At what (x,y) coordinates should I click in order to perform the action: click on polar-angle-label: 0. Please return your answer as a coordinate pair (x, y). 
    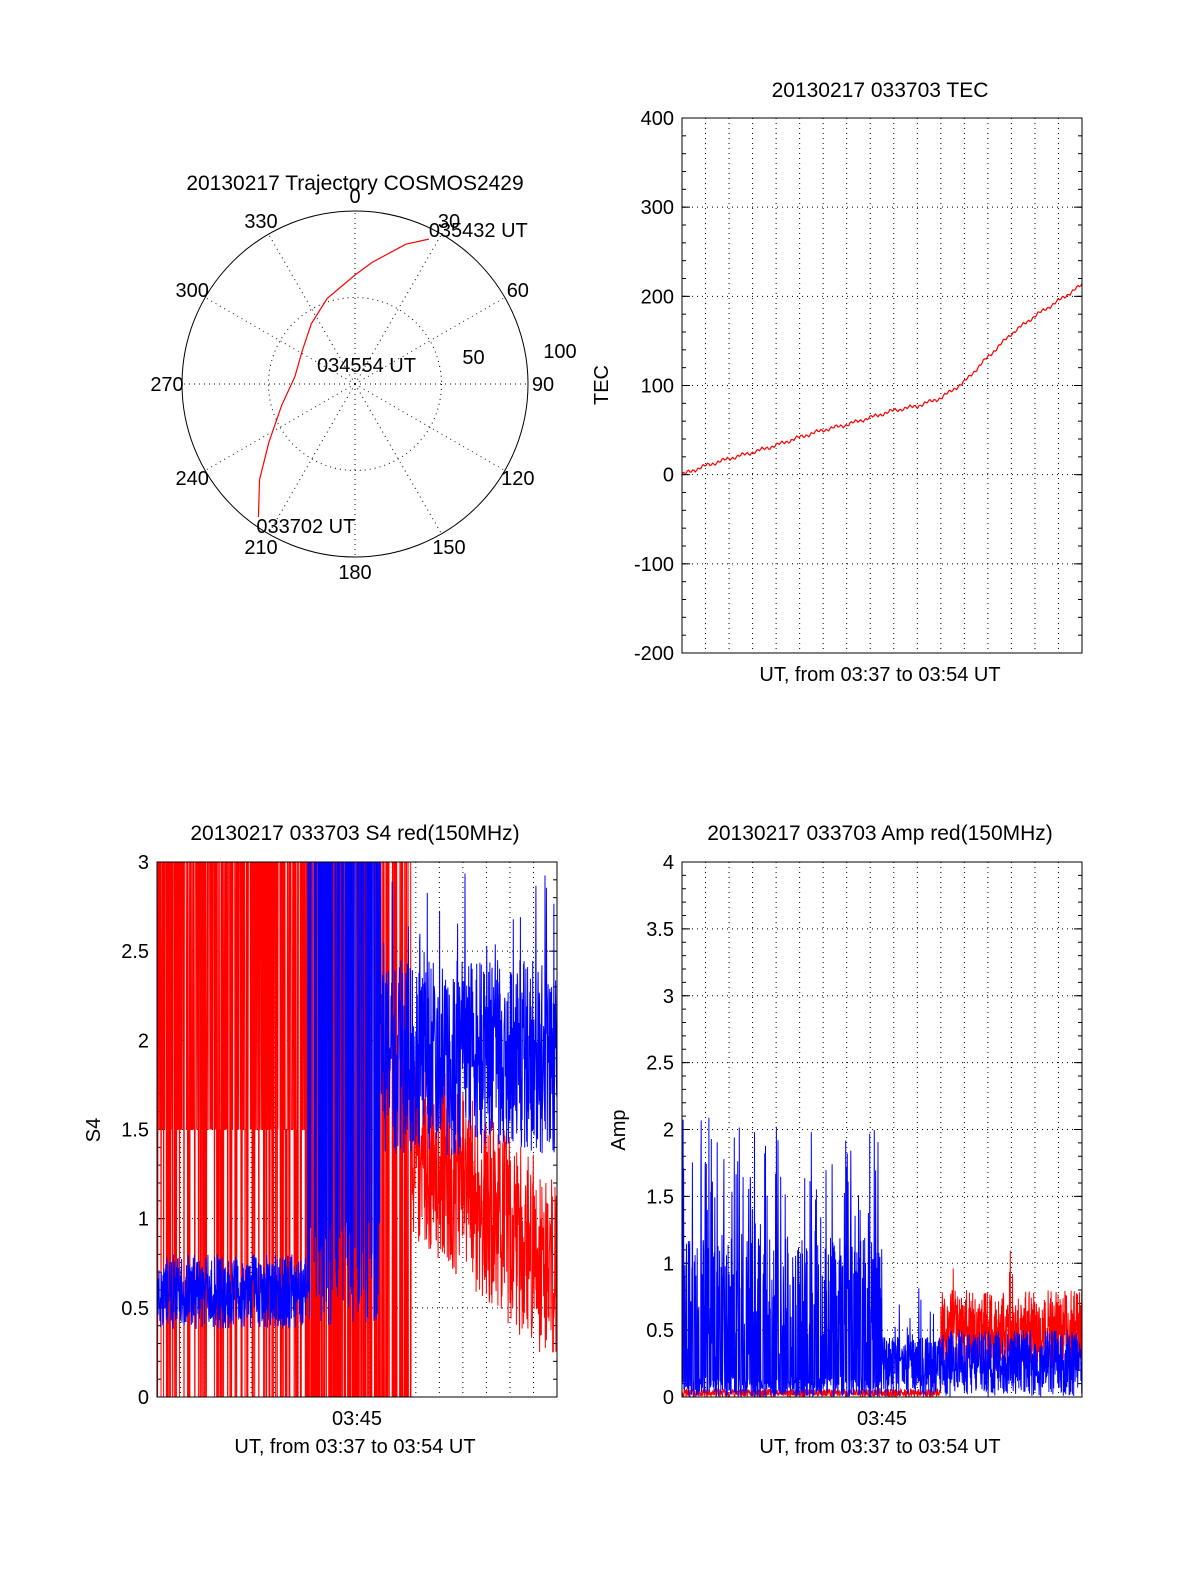
    Looking at the image, I should click on (354, 197).